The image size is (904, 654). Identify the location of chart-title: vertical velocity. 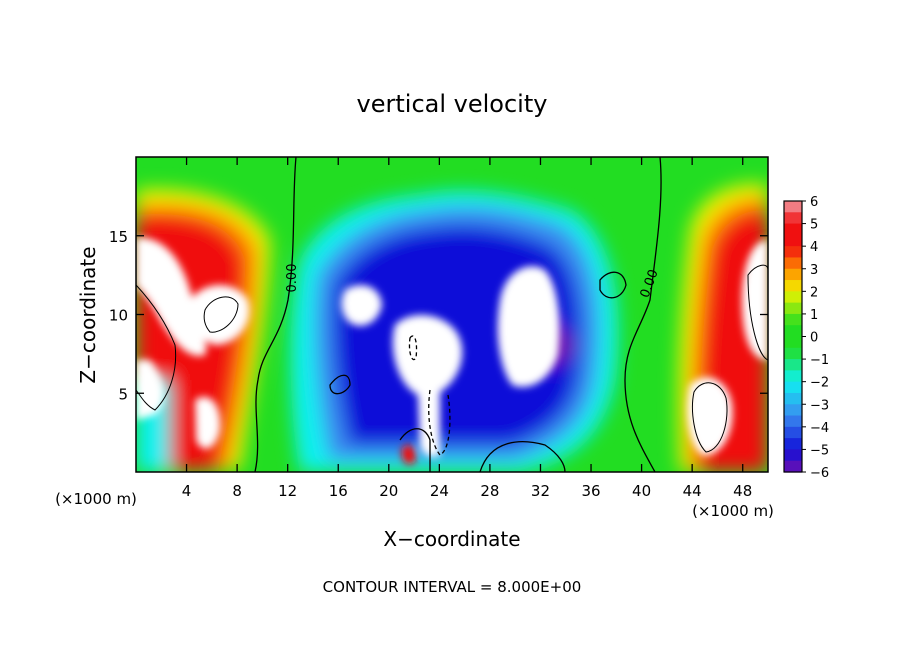
(452, 104).